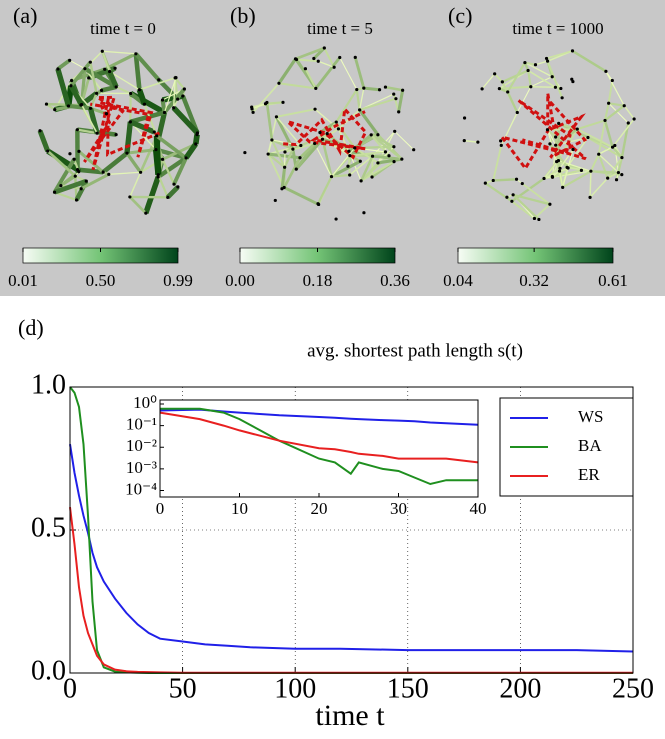 This screenshot has width=665, height=739. I want to click on colorbar-tick-label: 0.32, so click(534, 280).